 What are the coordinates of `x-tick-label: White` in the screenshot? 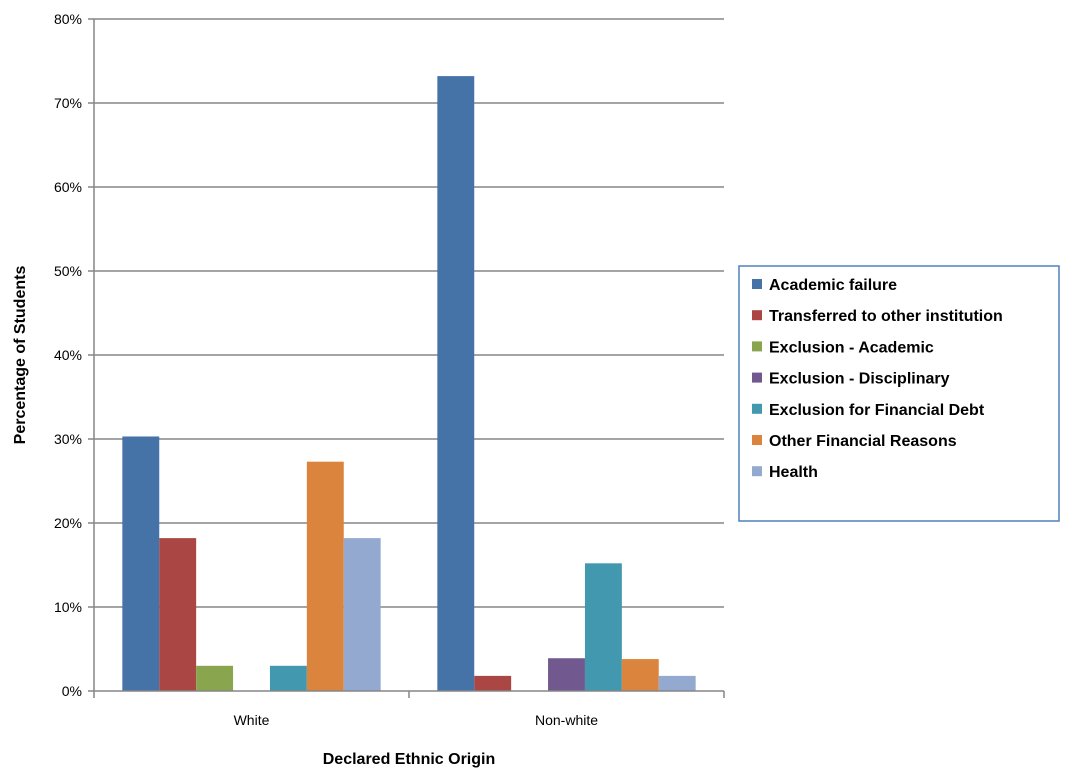 It's located at (252, 720).